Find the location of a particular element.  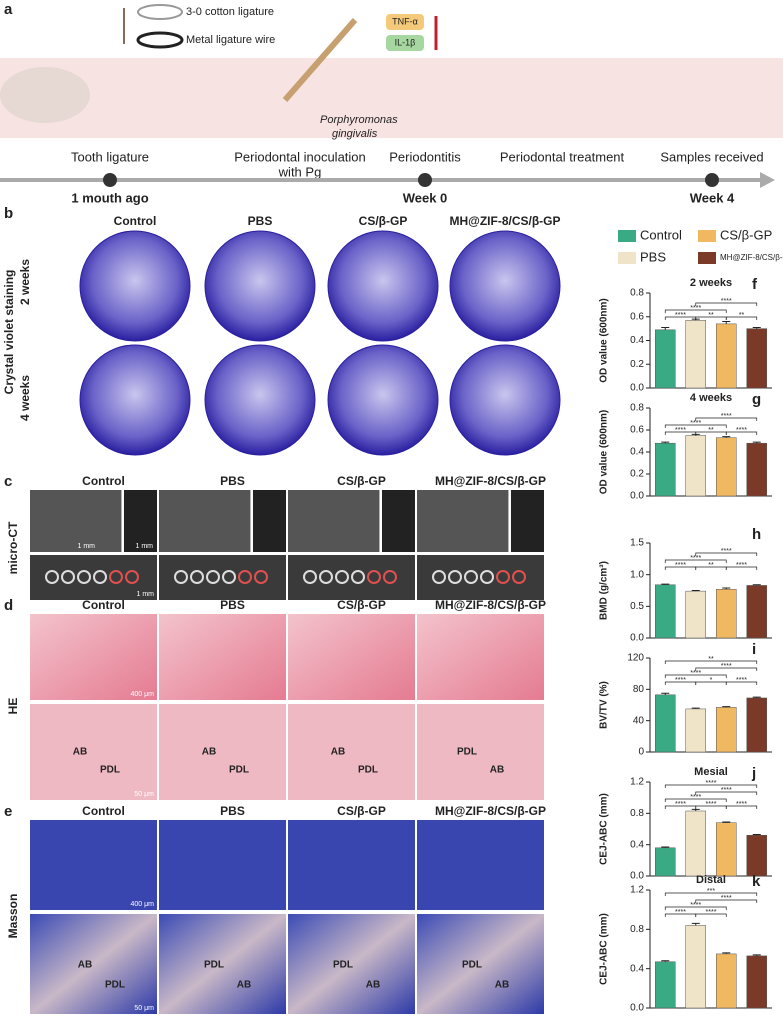

y-axis-title: OD value (600nm) is located at coordinates (604, 452).